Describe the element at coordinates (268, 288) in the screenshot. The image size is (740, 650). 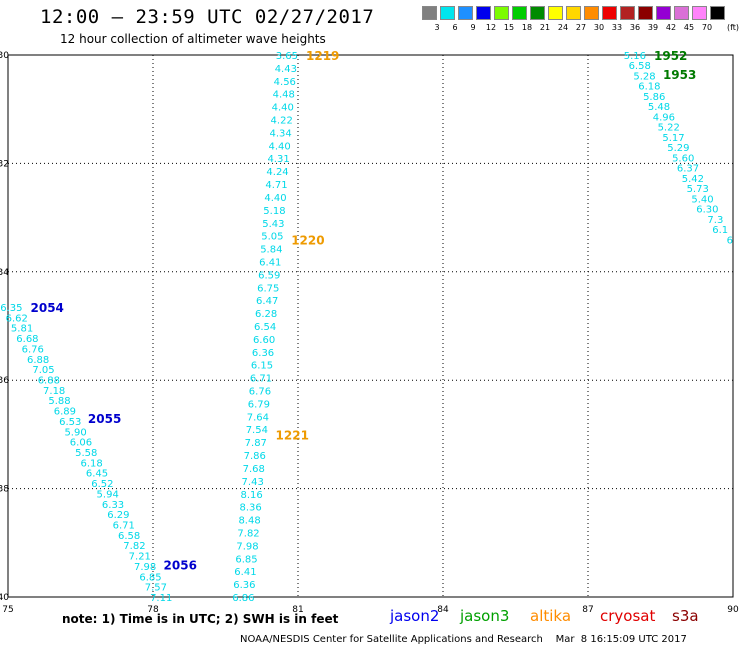
I see `swh-value: 6.75` at that location.